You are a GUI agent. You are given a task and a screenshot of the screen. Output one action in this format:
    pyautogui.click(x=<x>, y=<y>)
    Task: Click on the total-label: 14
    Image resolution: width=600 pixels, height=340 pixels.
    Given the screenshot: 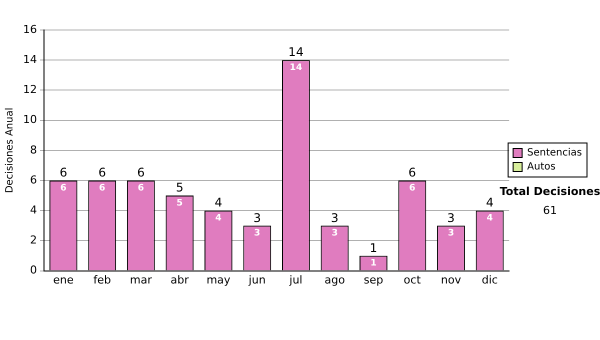 What is the action you would take?
    pyautogui.click(x=296, y=52)
    